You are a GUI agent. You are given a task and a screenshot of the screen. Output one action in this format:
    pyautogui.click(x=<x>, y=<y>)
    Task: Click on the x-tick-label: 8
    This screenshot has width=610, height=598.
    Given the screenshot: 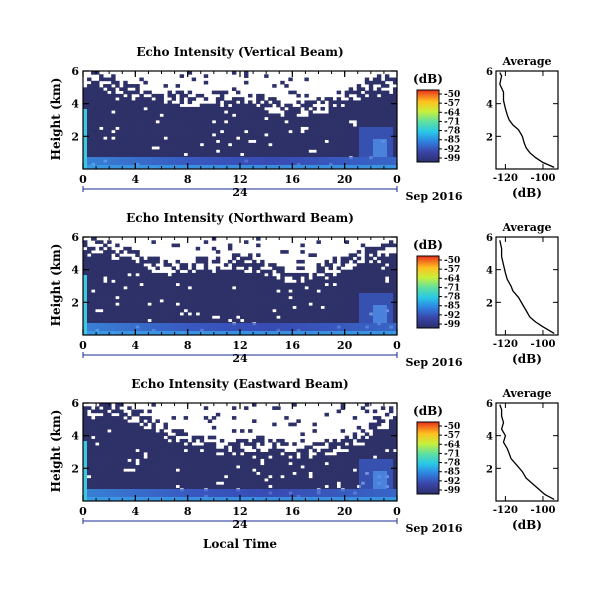 What is the action you would take?
    pyautogui.click(x=188, y=345)
    